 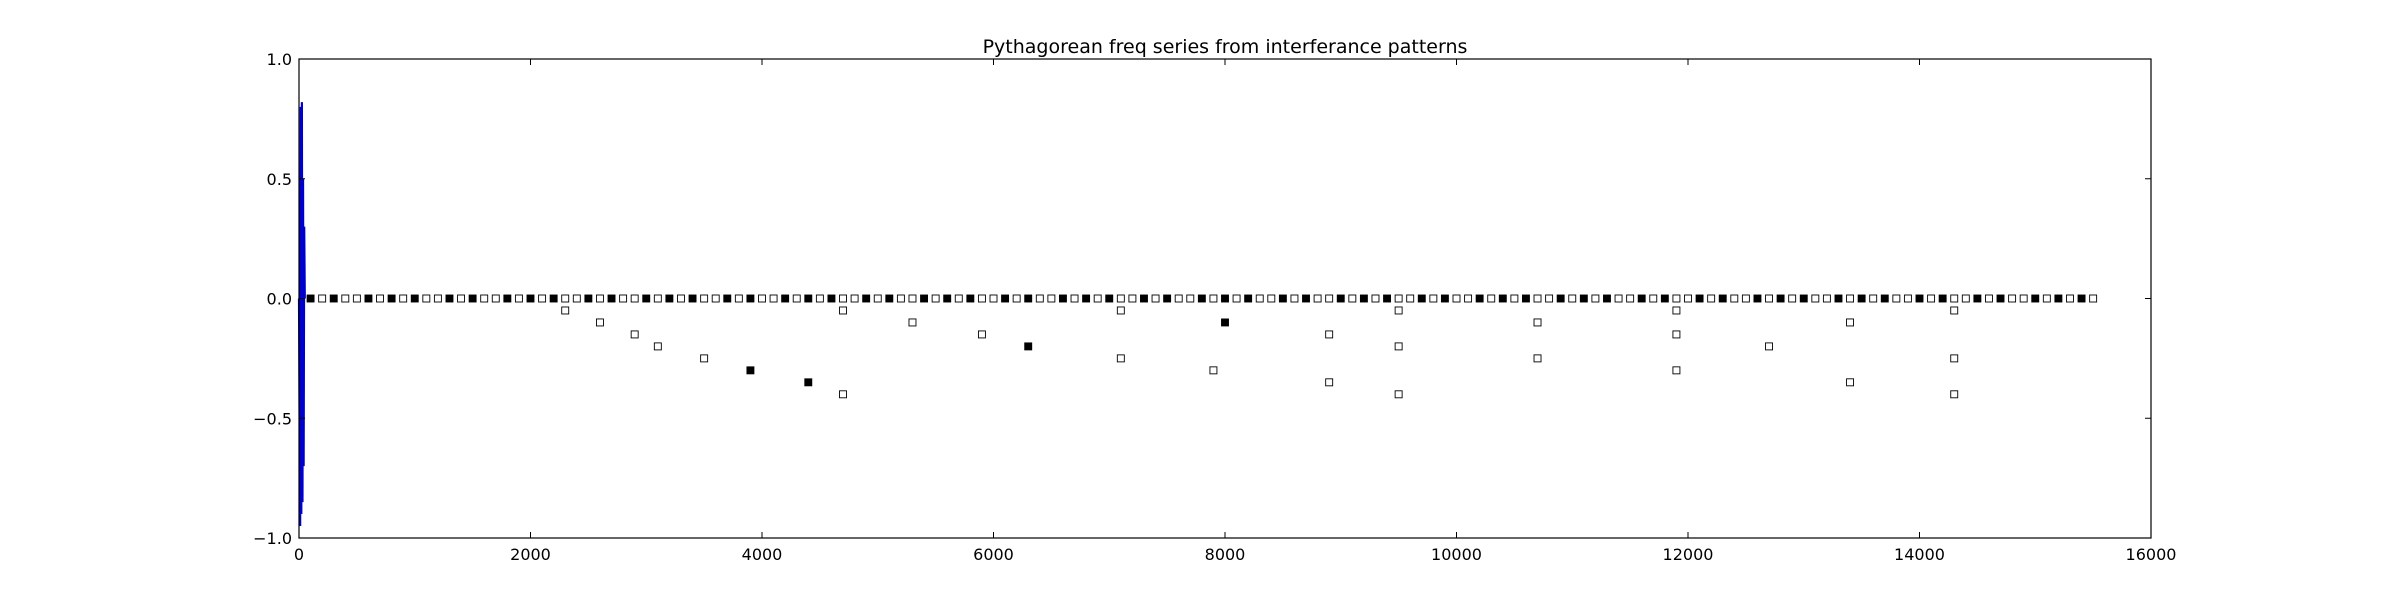 What do you see at coordinates (1225, 554) in the screenshot?
I see `x-tick-label: 8000` at bounding box center [1225, 554].